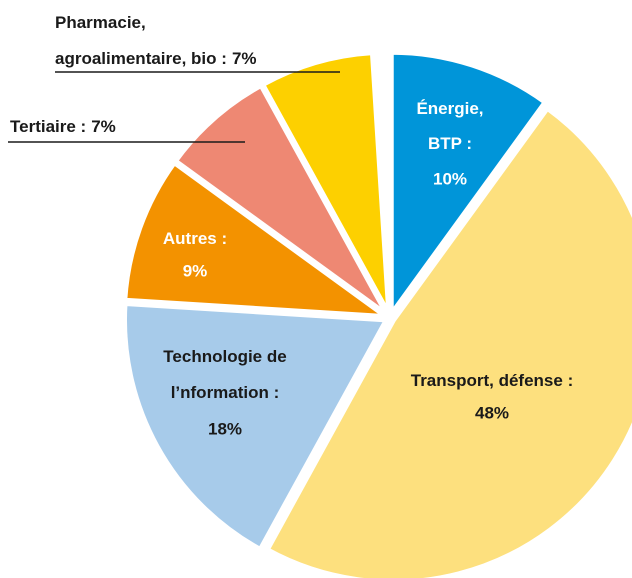 The width and height of the screenshot is (632, 578). What do you see at coordinates (225, 428) in the screenshot?
I see `value-label: 18%` at bounding box center [225, 428].